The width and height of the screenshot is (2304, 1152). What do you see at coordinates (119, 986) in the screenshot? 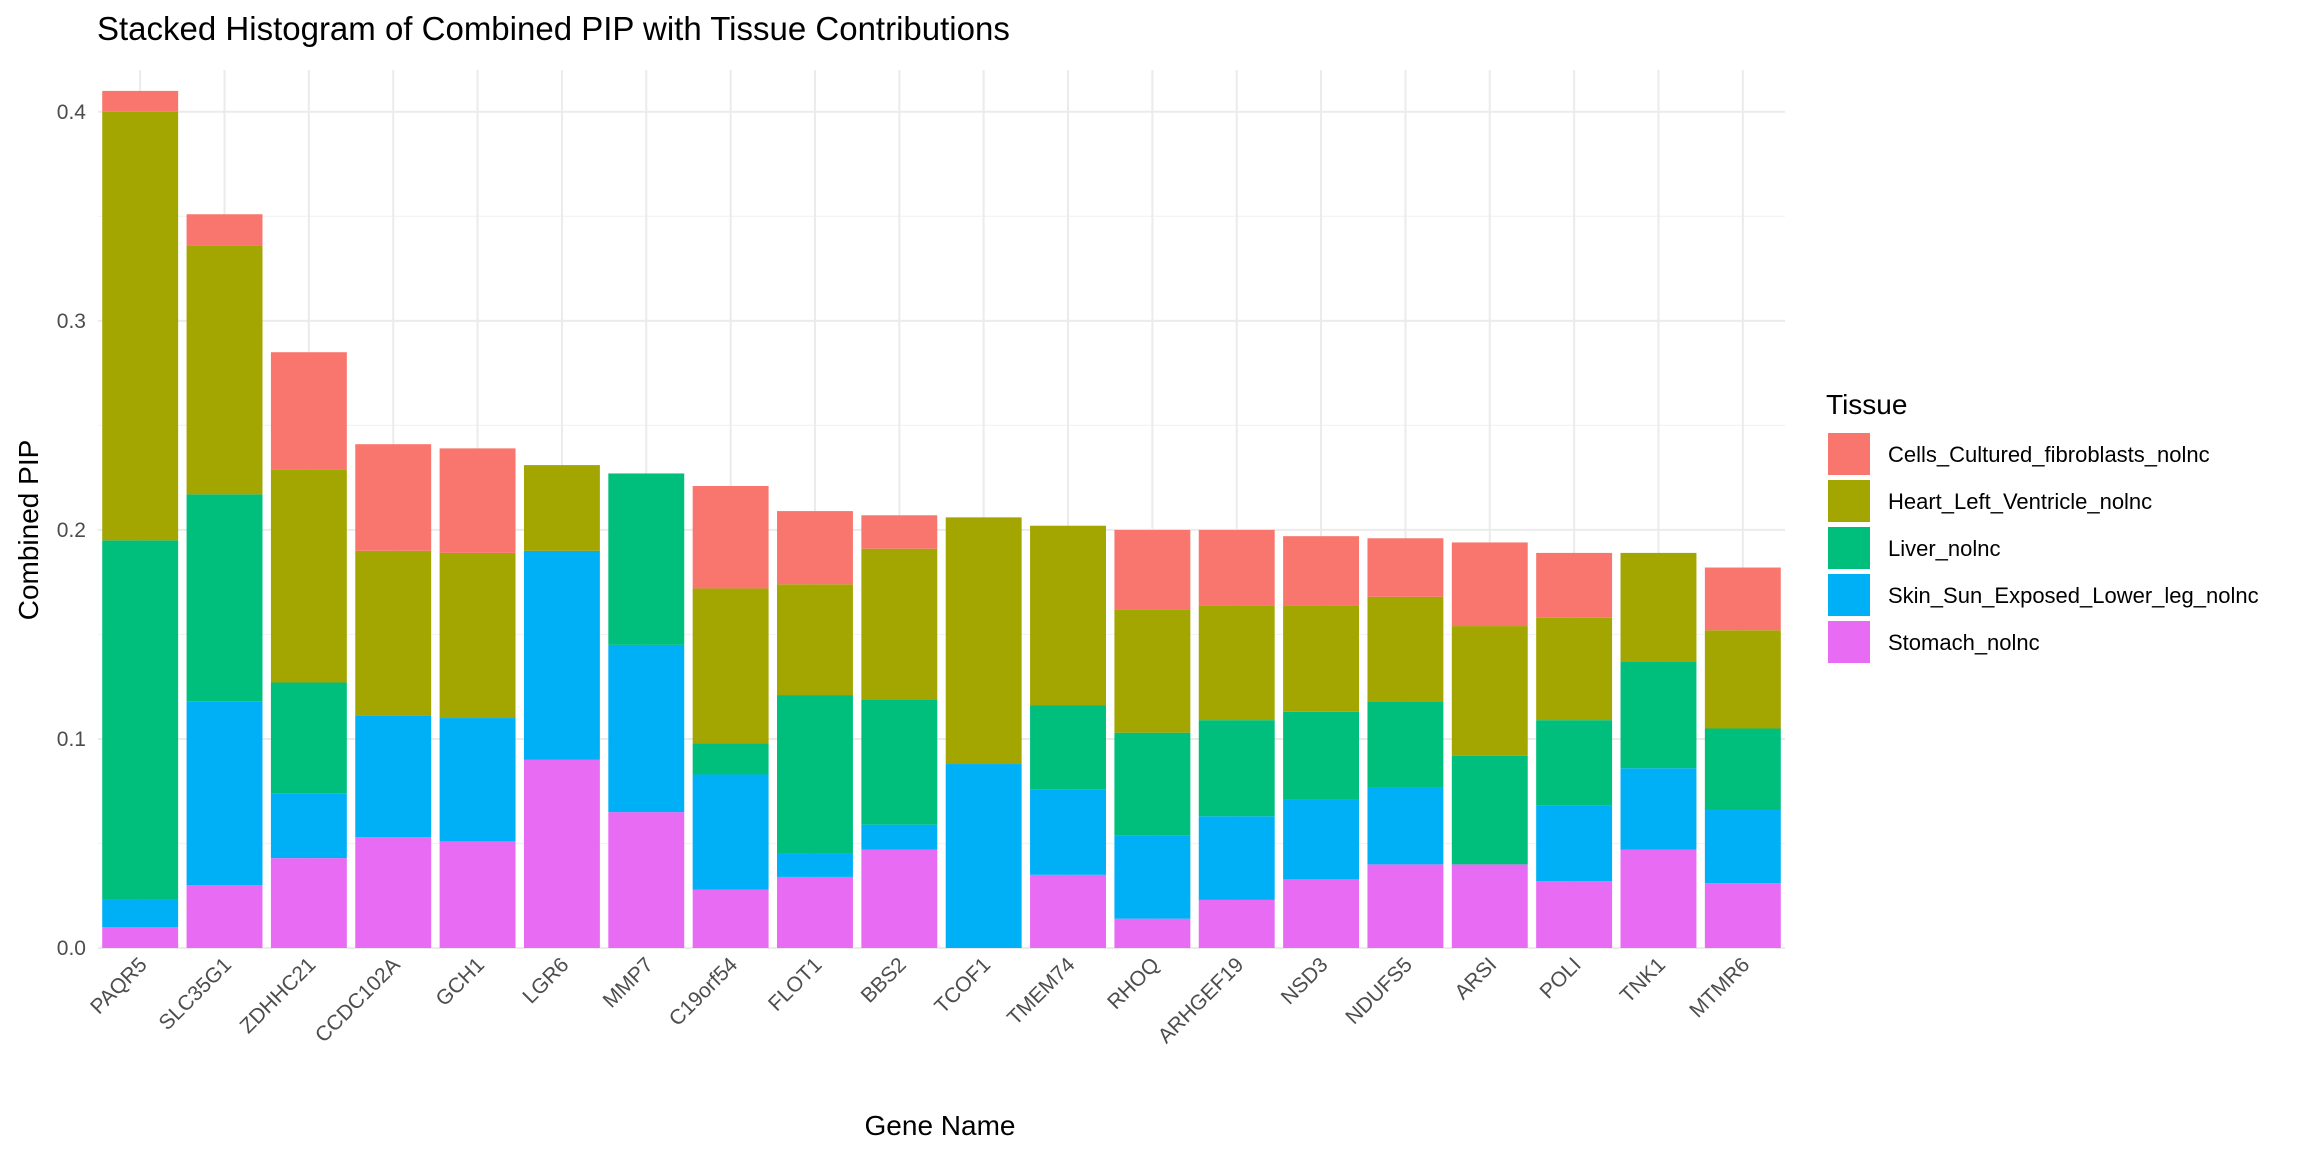
I see `x-tick-label: PAQR5` at bounding box center [119, 986].